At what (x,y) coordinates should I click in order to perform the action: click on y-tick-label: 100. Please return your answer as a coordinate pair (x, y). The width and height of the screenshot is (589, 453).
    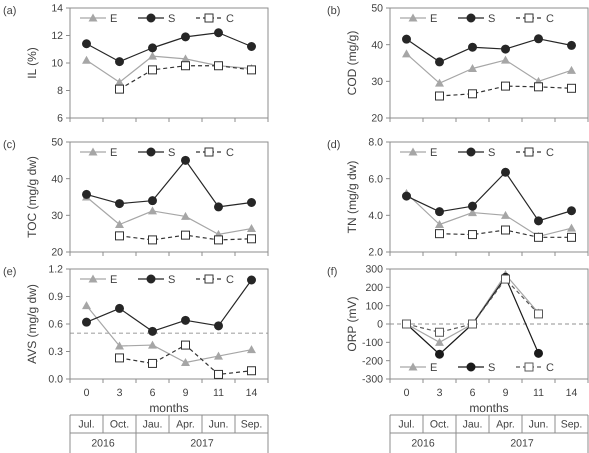
    Looking at the image, I should click on (374, 306).